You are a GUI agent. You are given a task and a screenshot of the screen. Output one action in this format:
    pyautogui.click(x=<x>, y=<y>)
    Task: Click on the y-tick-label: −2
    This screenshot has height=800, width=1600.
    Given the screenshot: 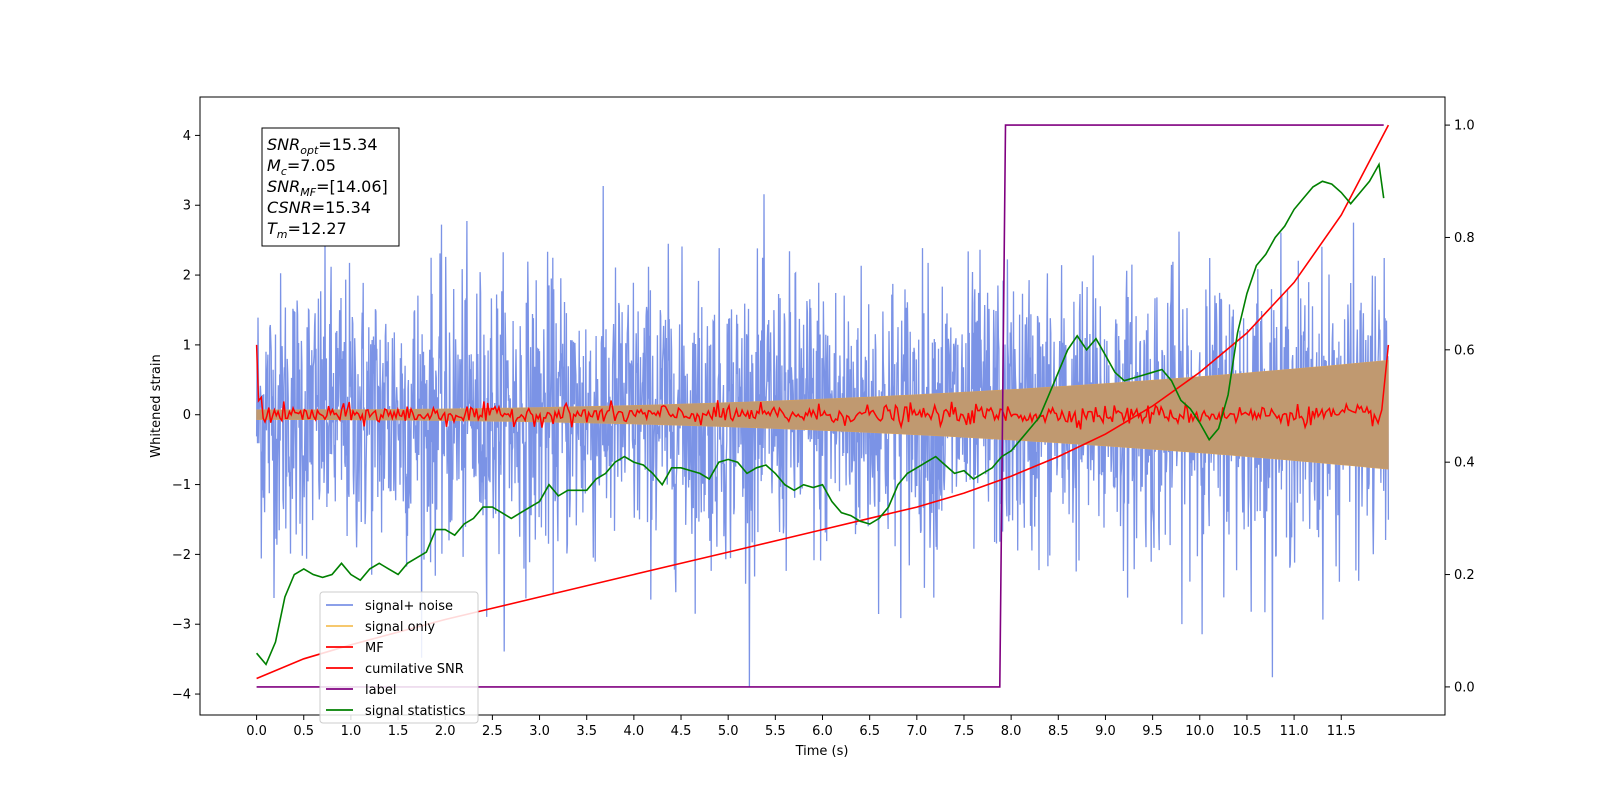 What is the action you would take?
    pyautogui.click(x=181, y=555)
    